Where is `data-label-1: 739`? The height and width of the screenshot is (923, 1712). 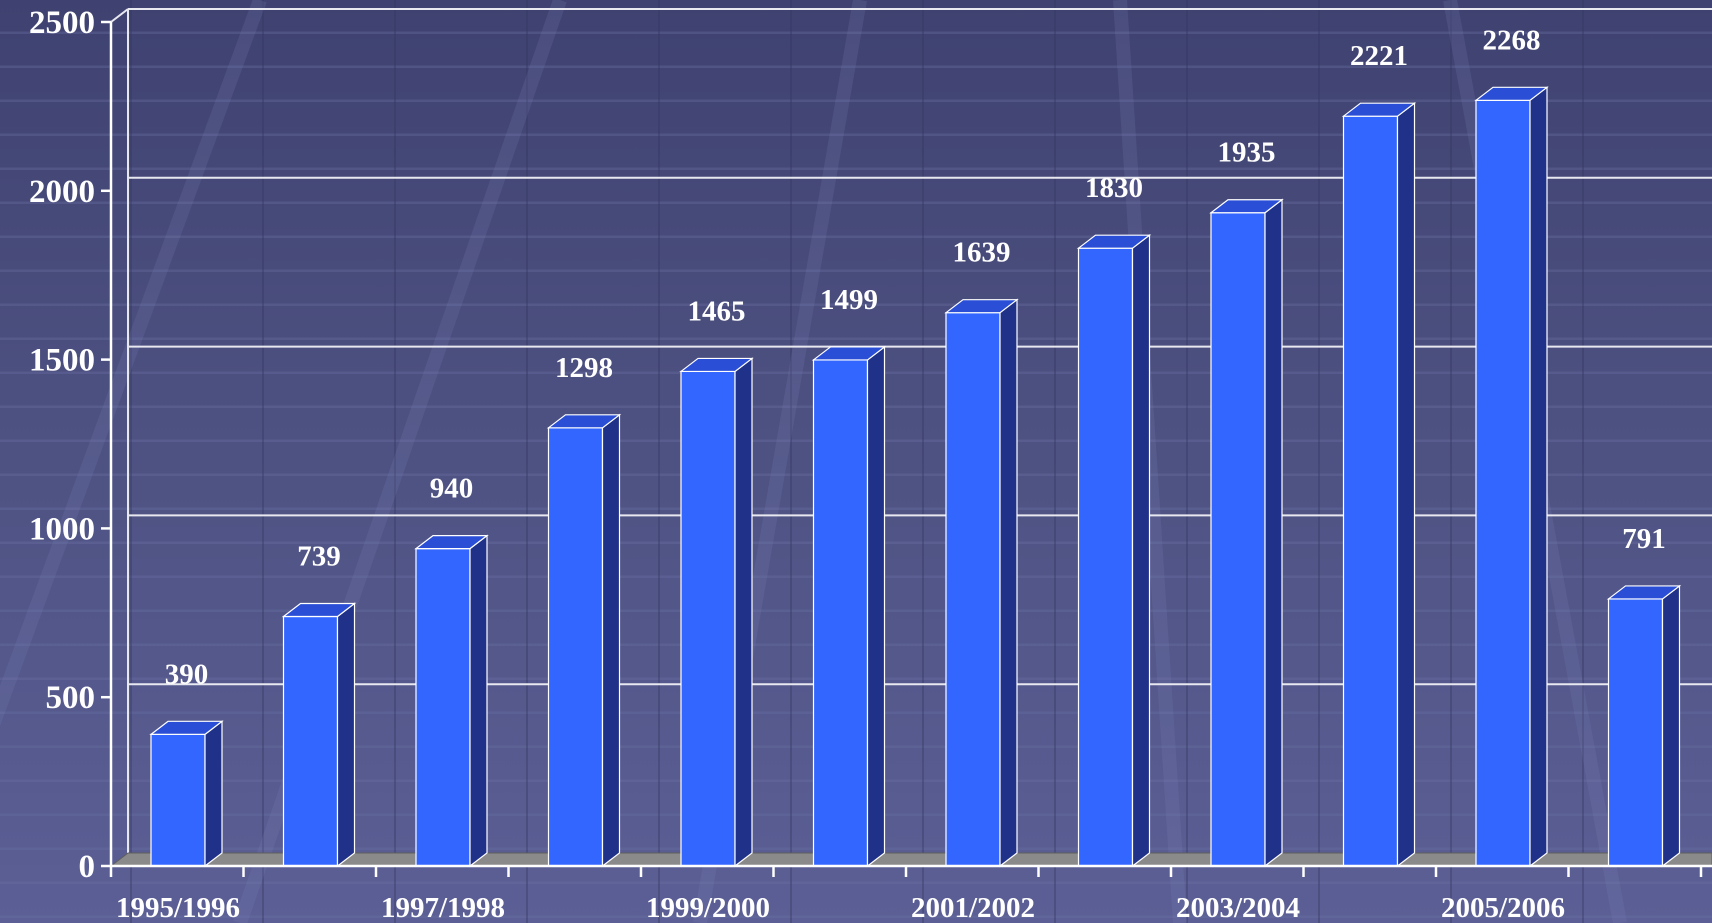
data-label-1: 739 is located at coordinates (319, 557).